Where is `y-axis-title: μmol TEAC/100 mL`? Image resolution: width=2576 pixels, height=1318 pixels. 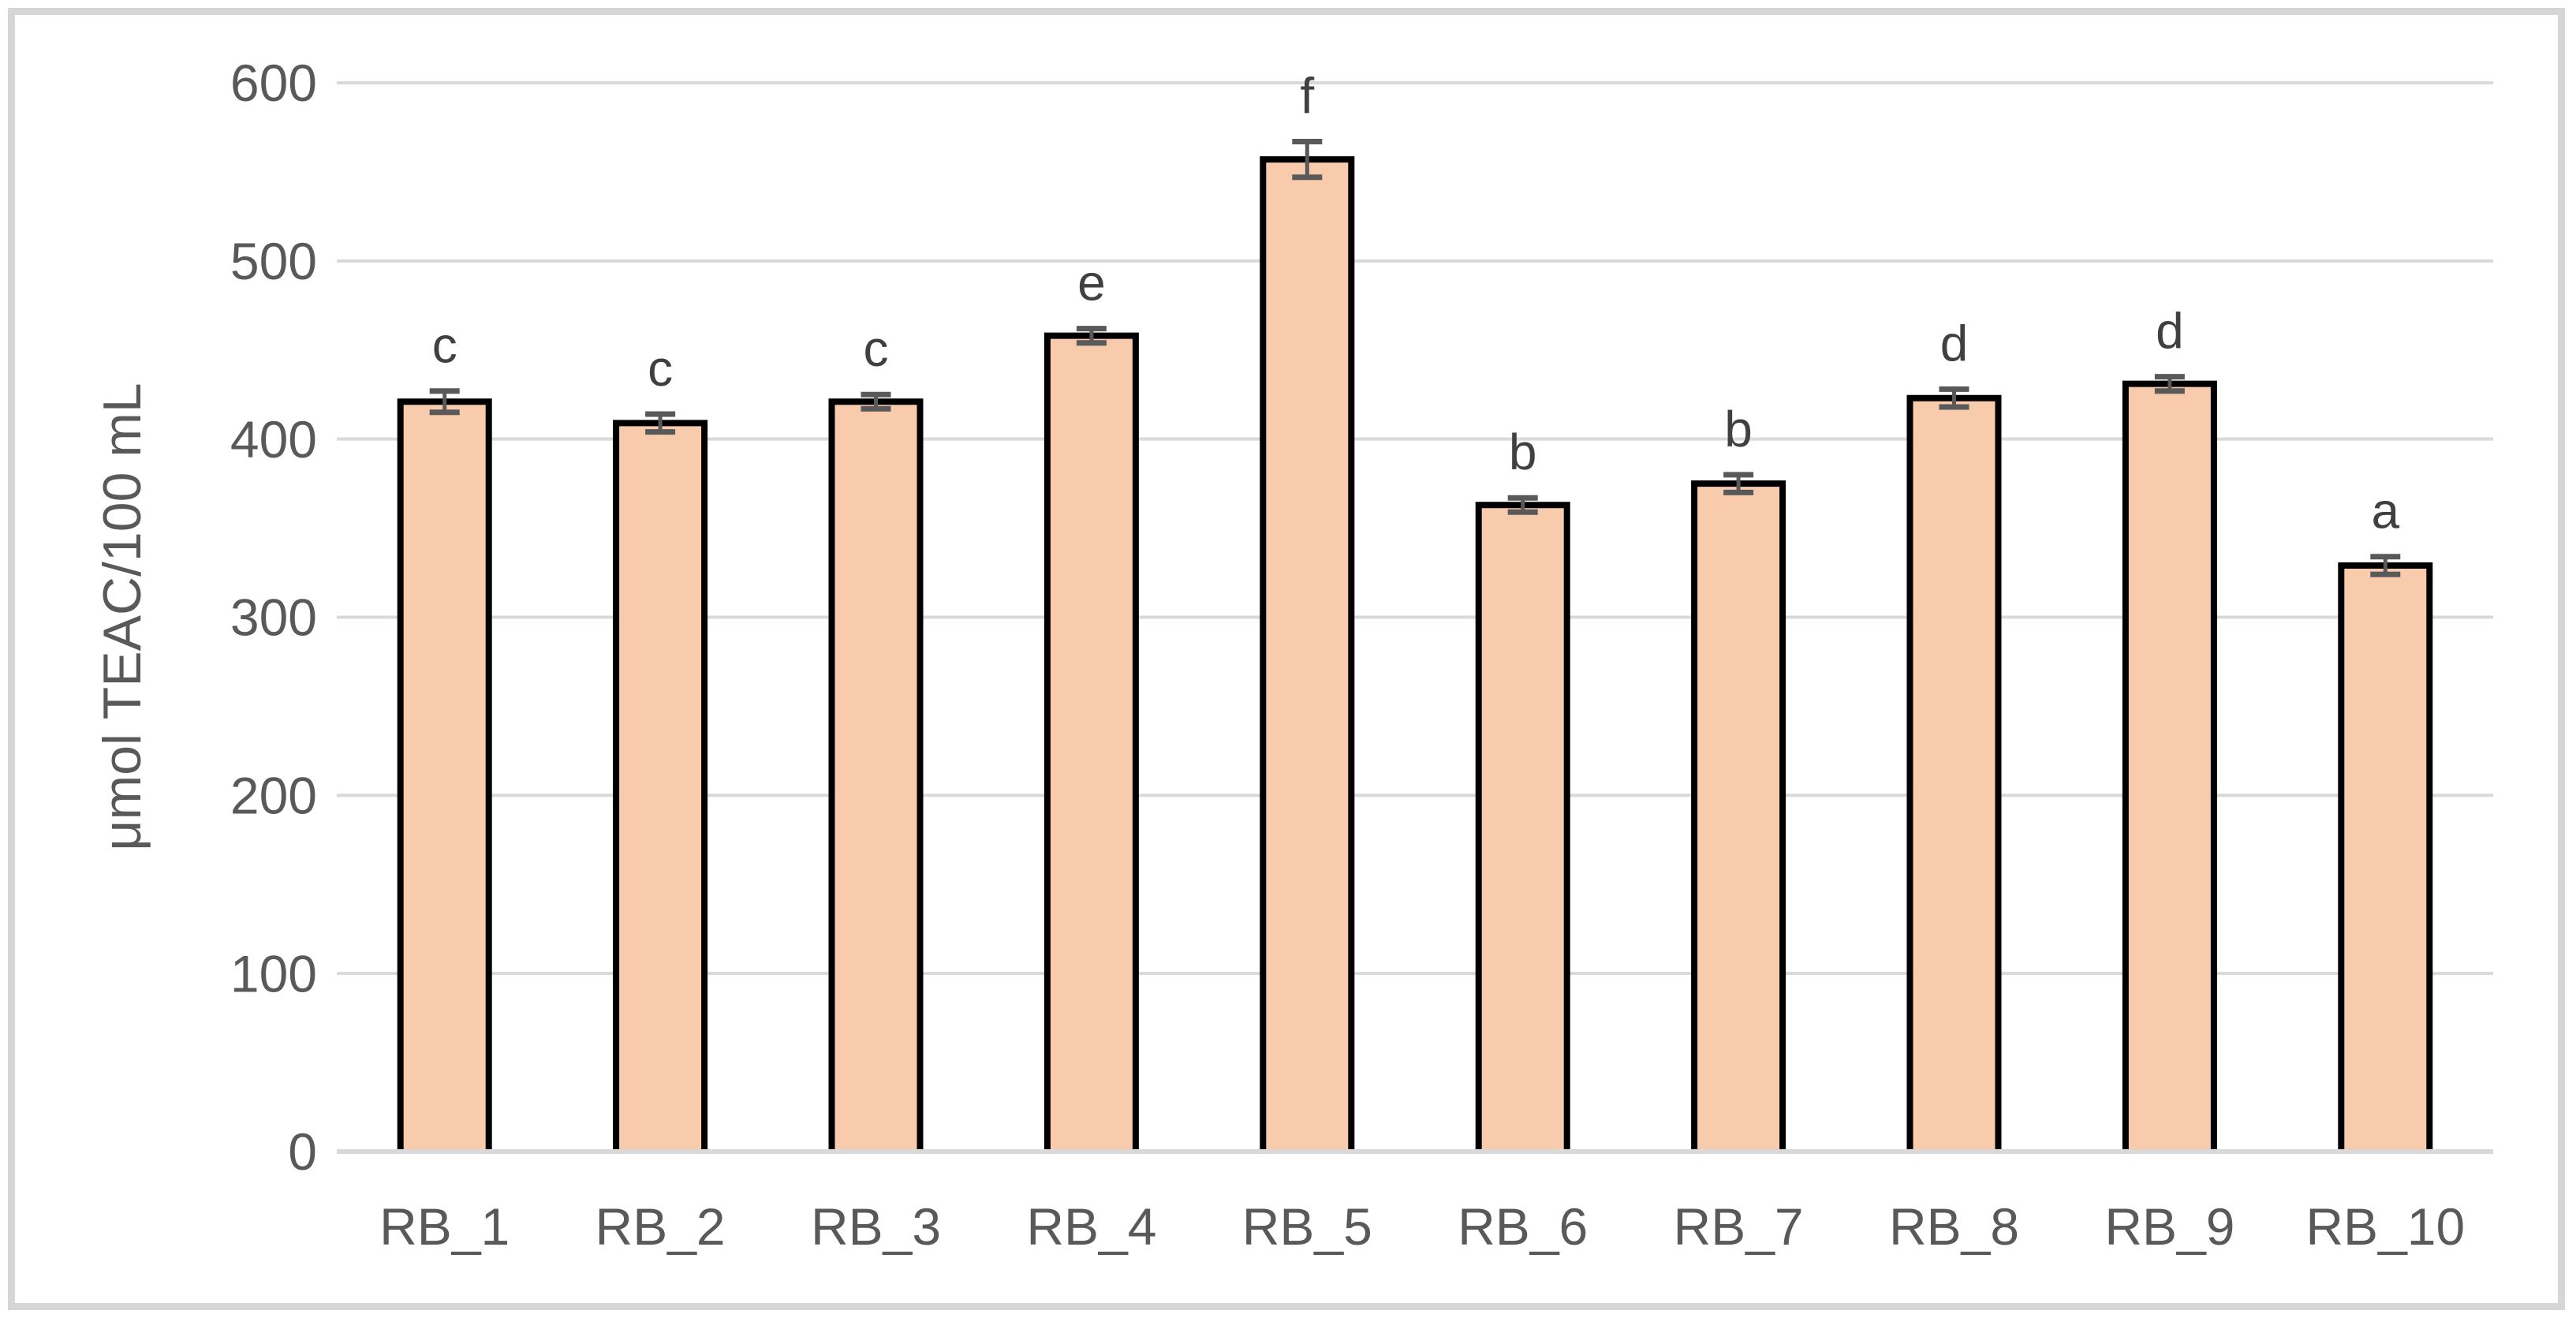
y-axis-title: μmol TEAC/100 mL is located at coordinates (122, 616).